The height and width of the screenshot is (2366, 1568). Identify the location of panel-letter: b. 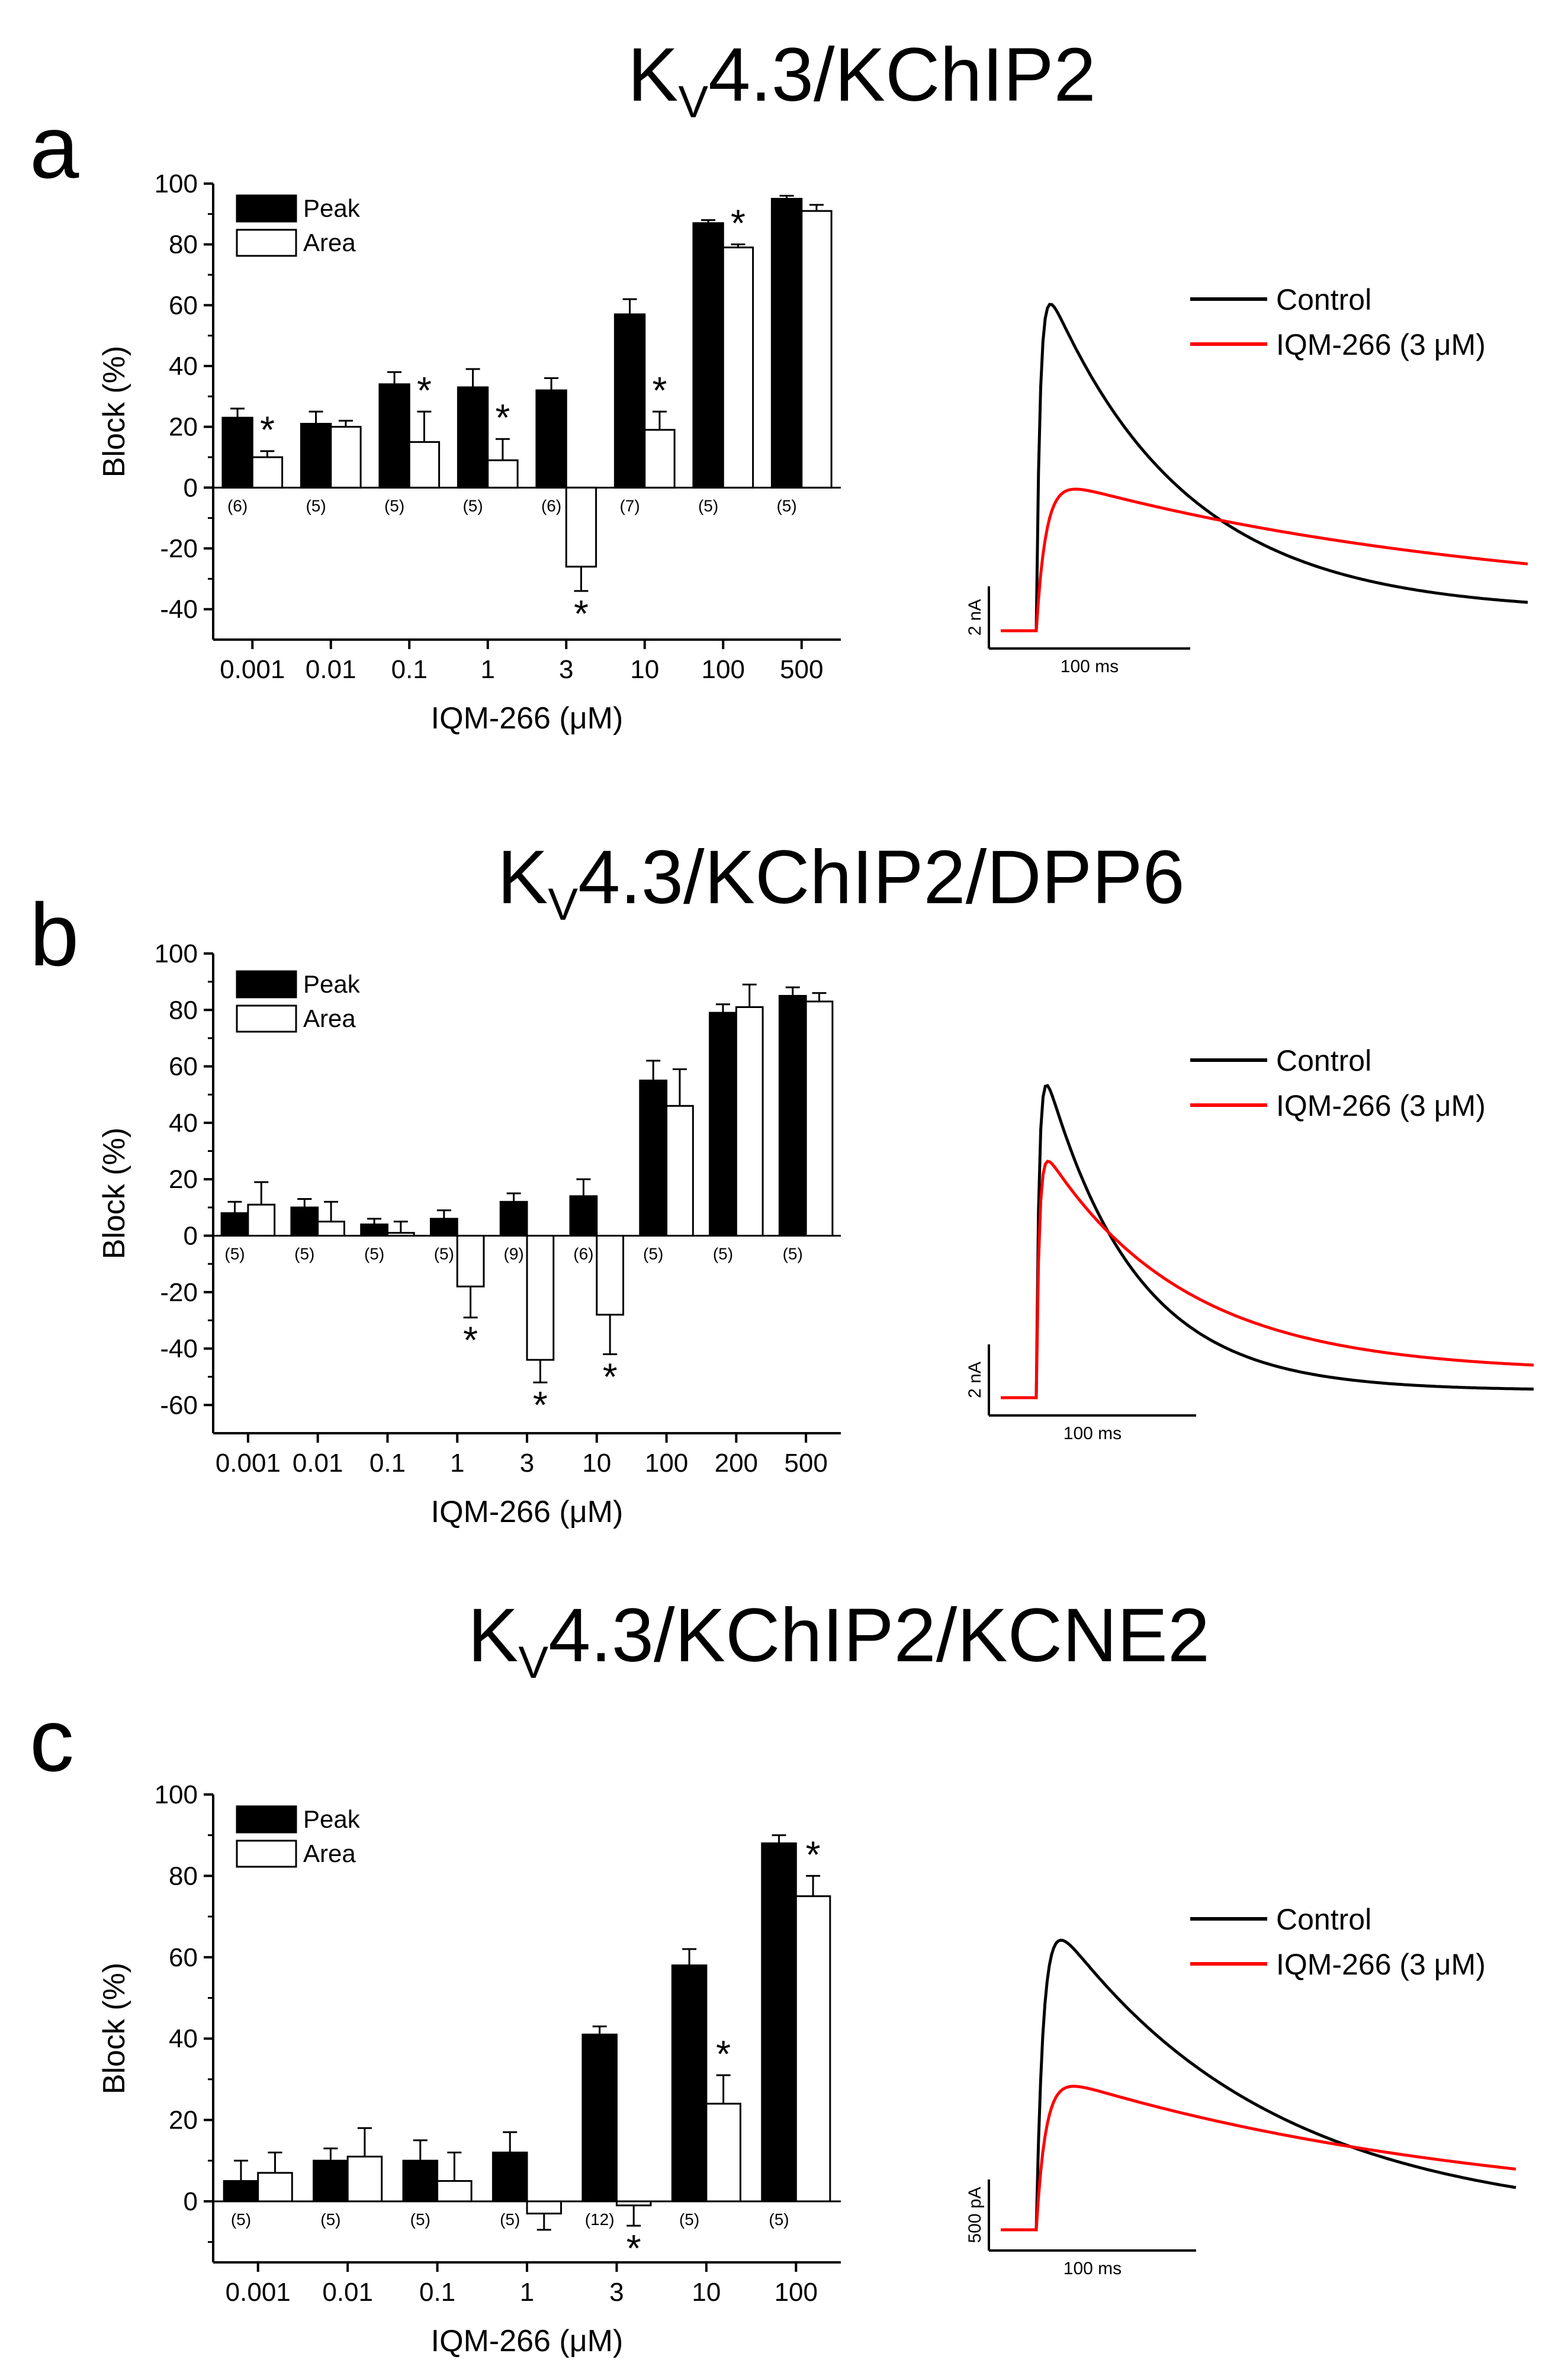
(54, 934).